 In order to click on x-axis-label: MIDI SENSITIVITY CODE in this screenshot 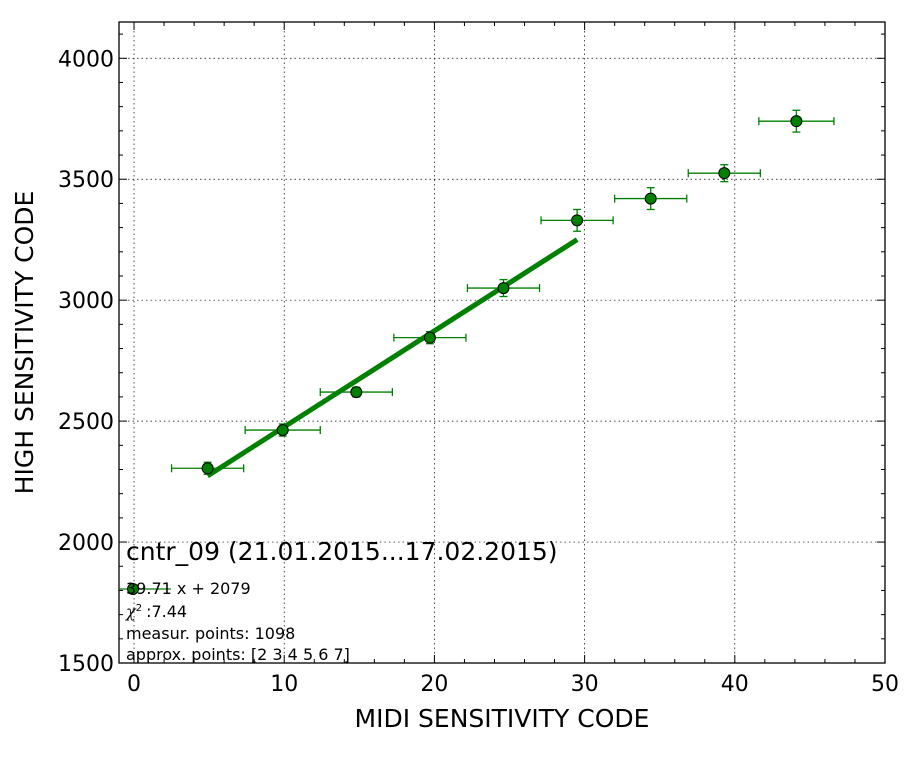, I will do `click(502, 718)`.